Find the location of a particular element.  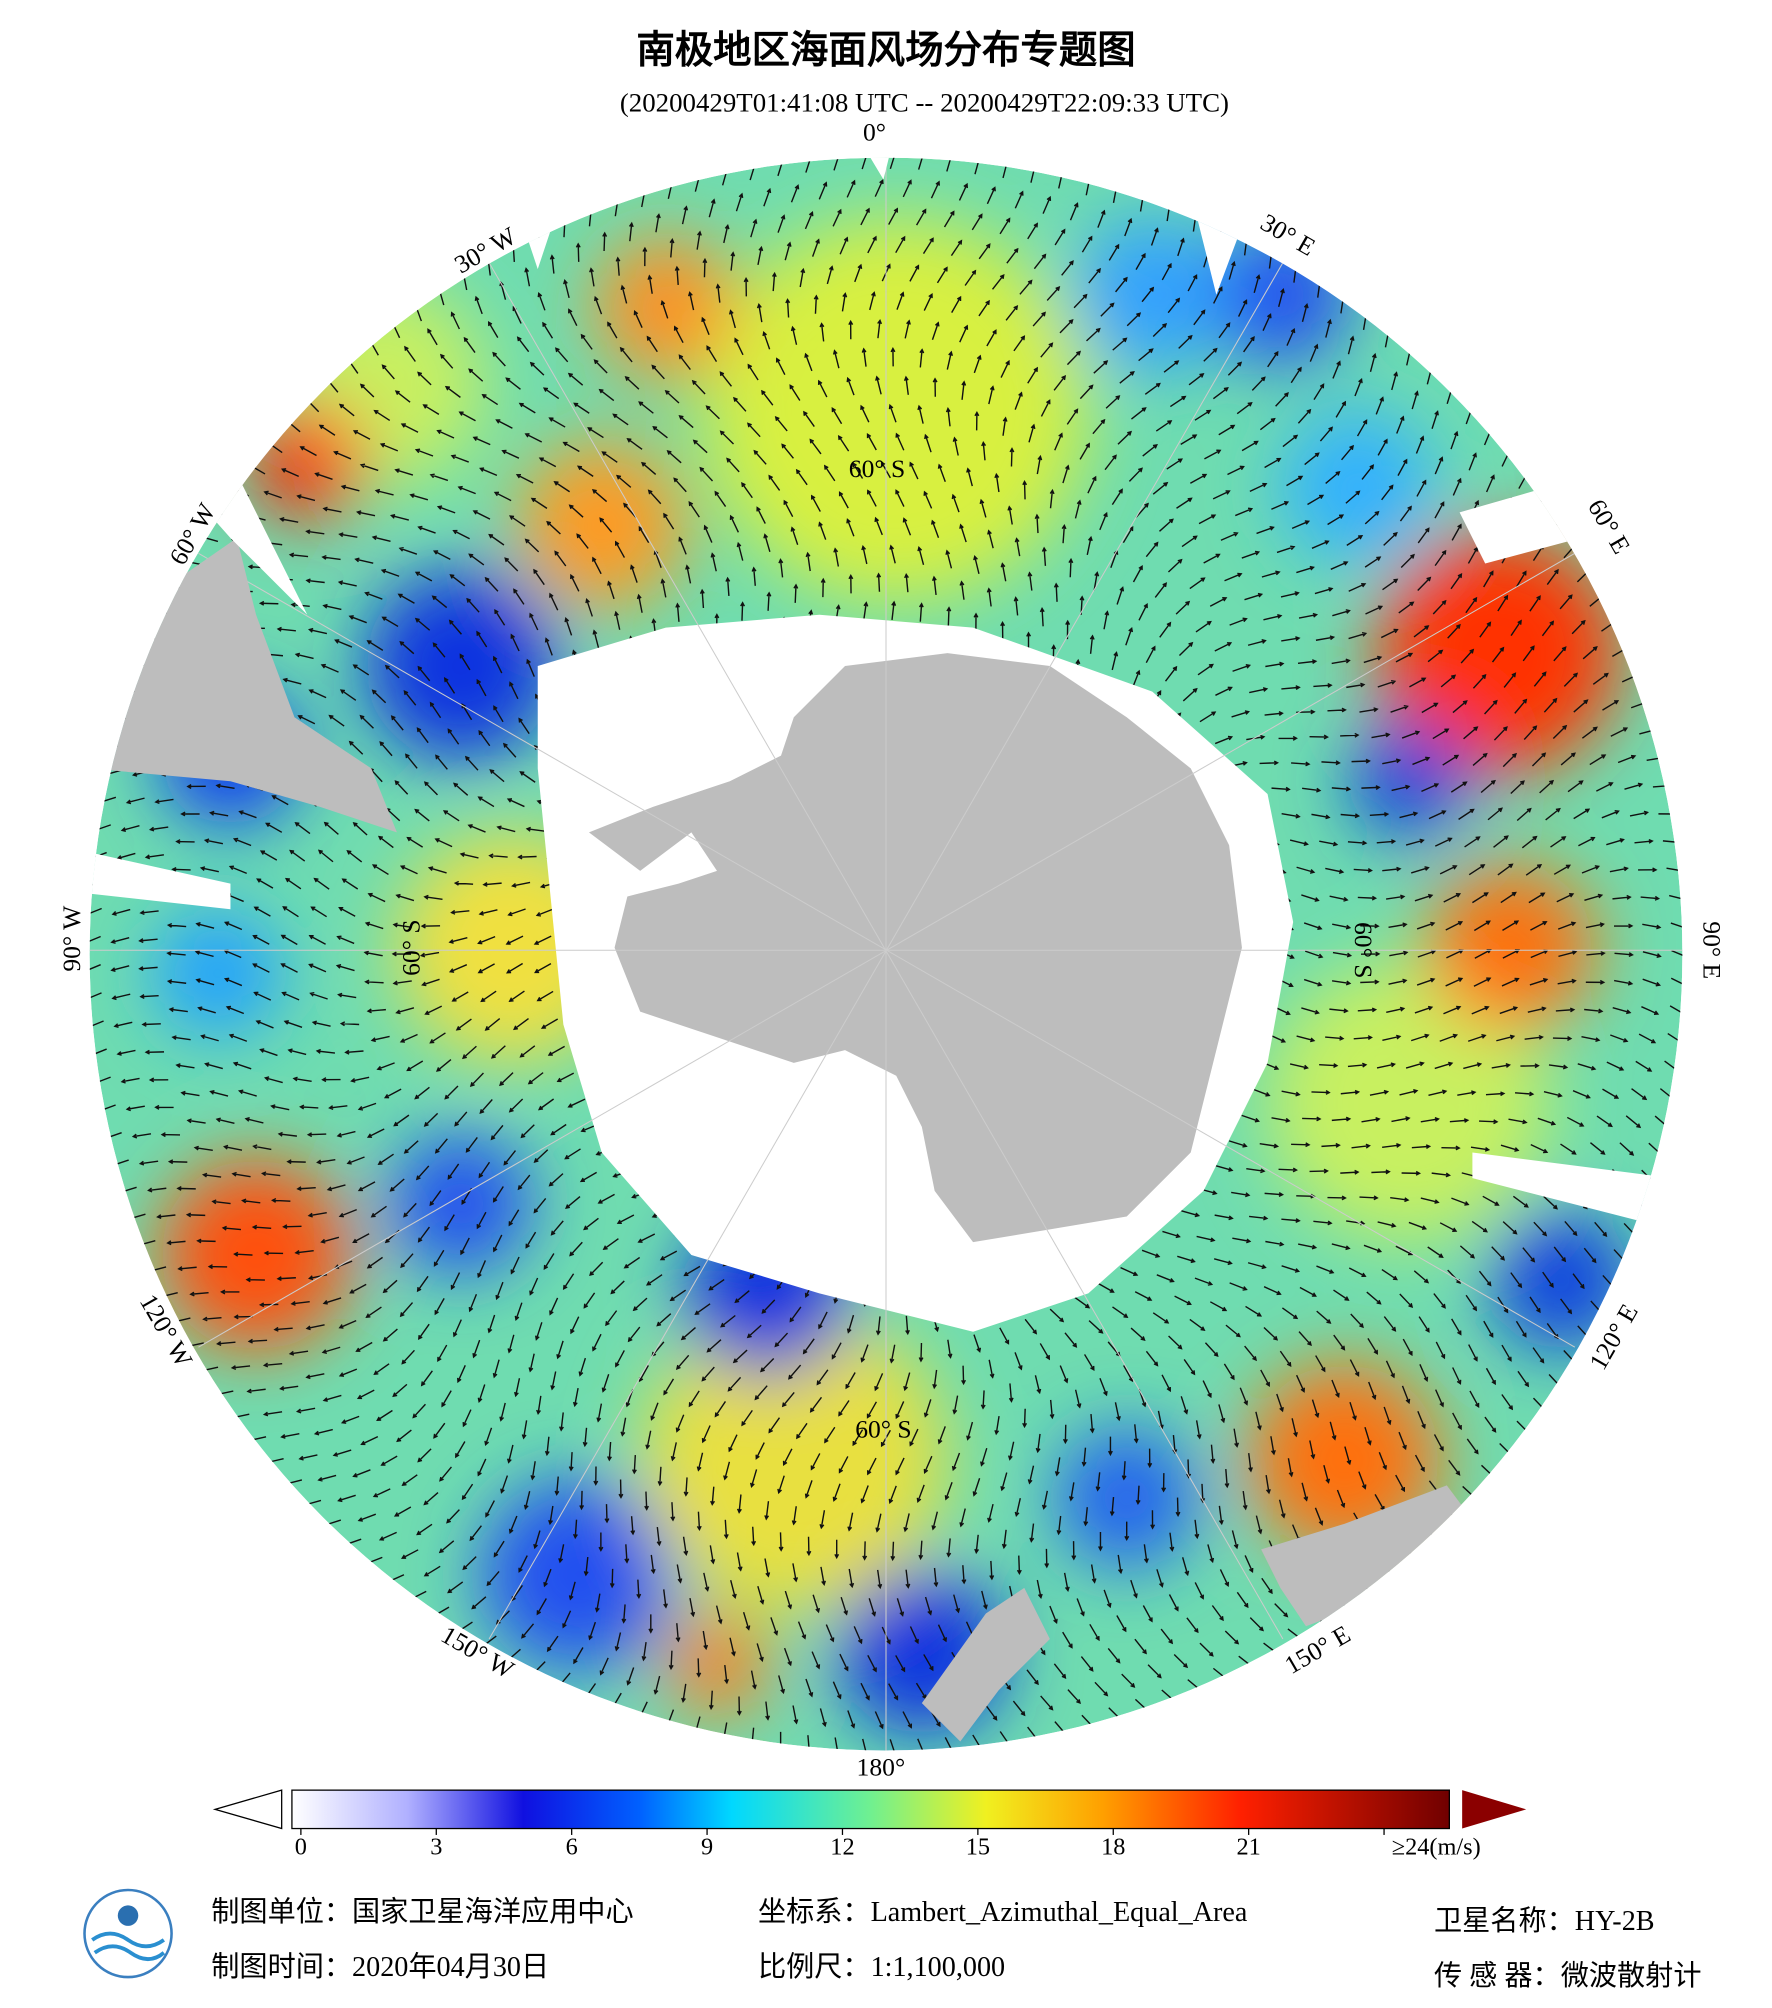

colorbar-tick-label: 6 is located at coordinates (572, 1847).